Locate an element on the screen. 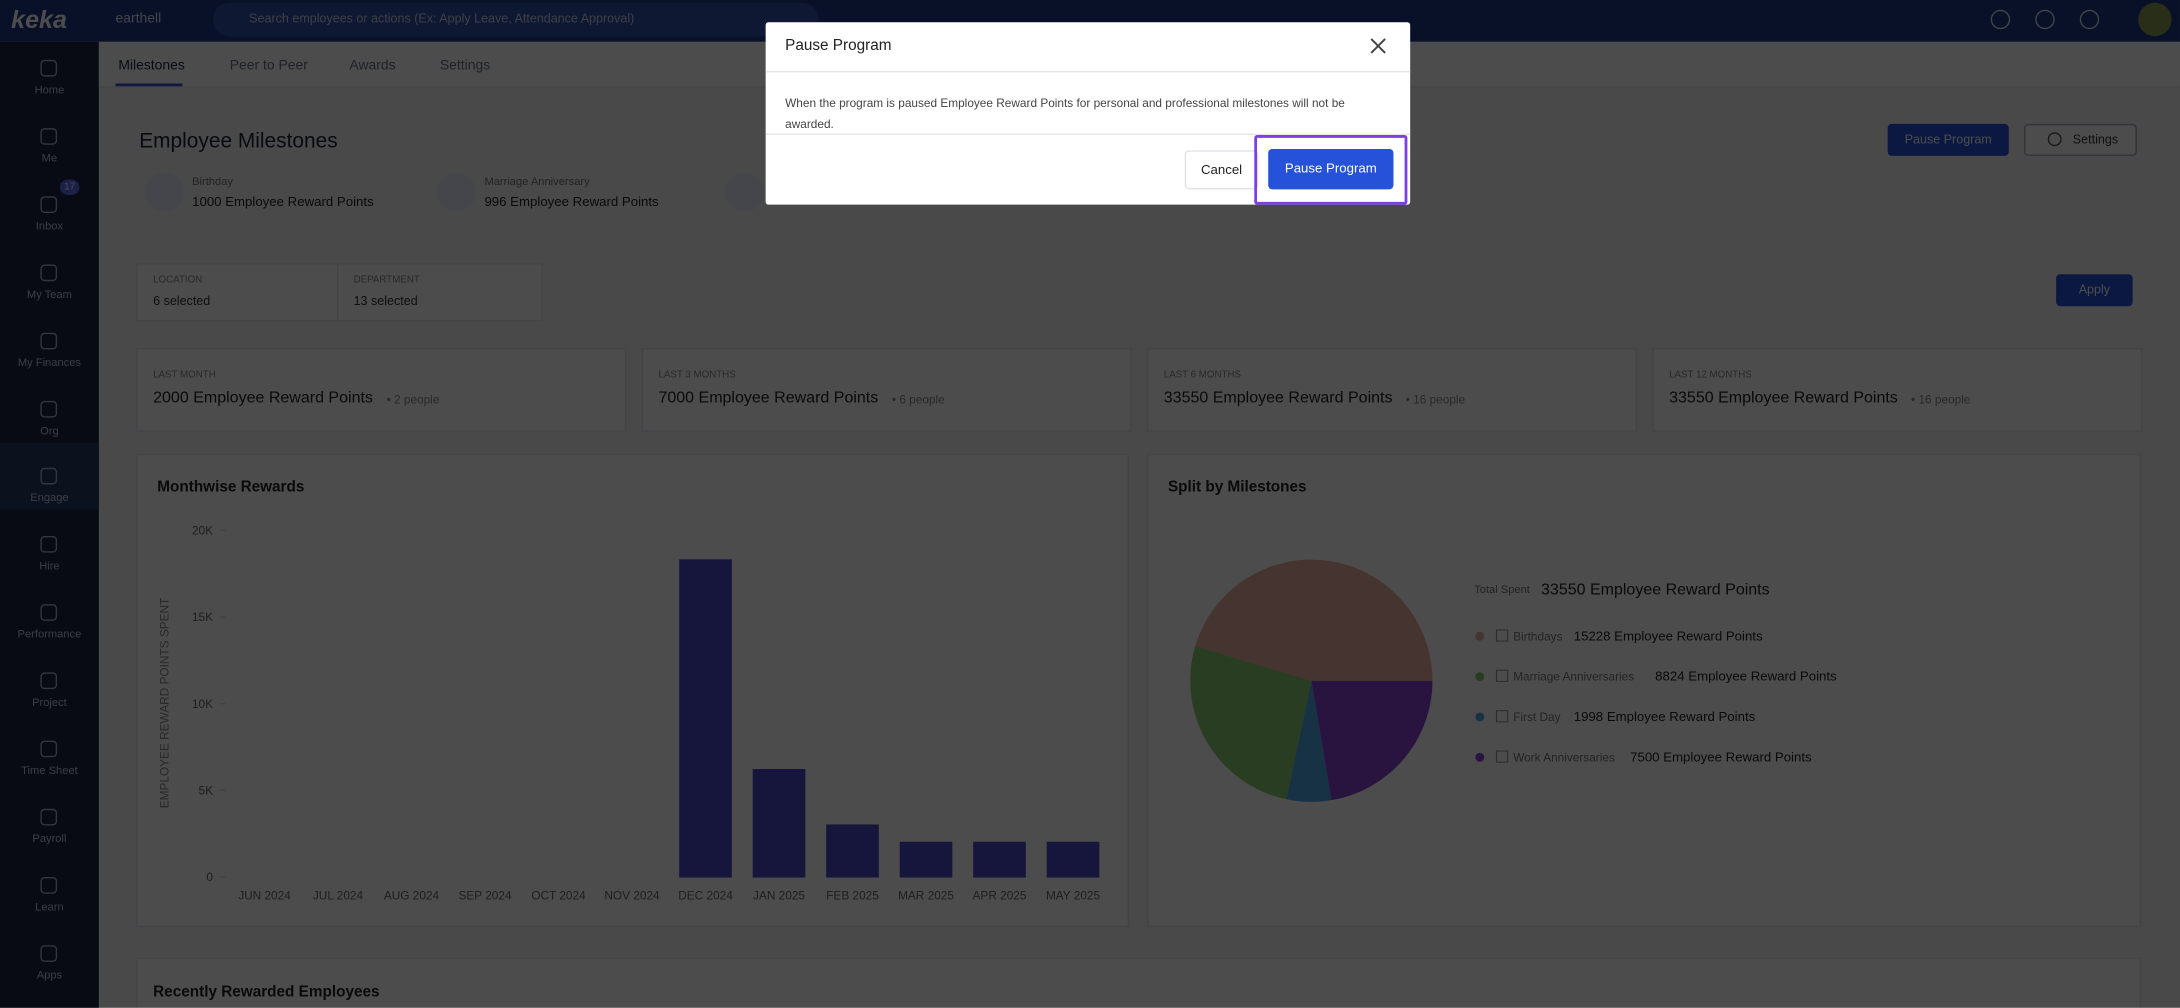 The height and width of the screenshot is (1008, 2180). cancel-label: Cancel is located at coordinates (1221, 170).